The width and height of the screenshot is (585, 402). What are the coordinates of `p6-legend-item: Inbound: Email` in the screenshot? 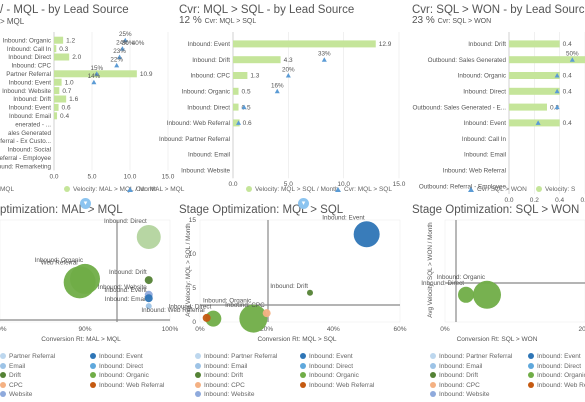 It's located at (456, 366).